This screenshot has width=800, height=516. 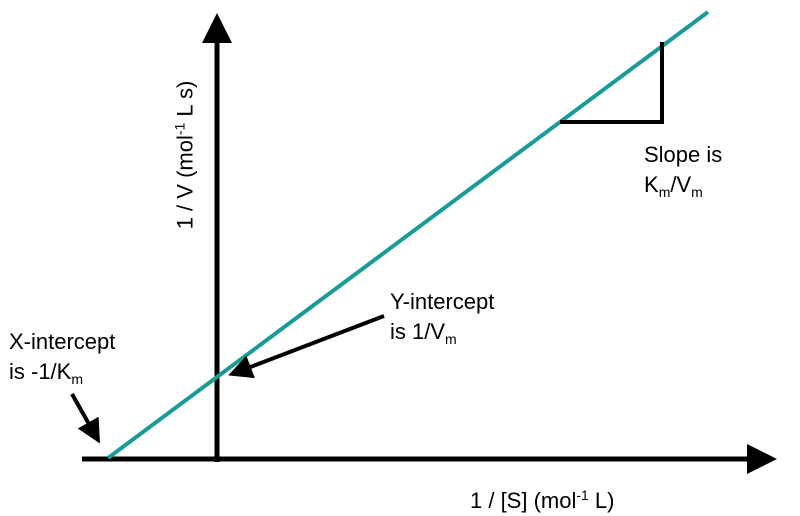 I want to click on y-intercept-label: Y-intercept is 1/Vm, so click(x=442, y=318).